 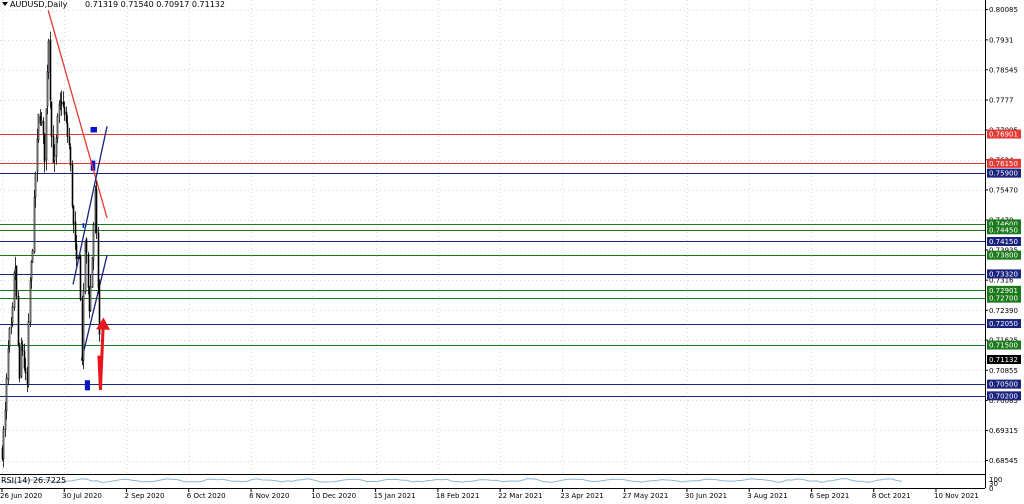 What do you see at coordinates (458, 496) in the screenshot?
I see `date-tick-label: 18 Feb 2021` at bounding box center [458, 496].